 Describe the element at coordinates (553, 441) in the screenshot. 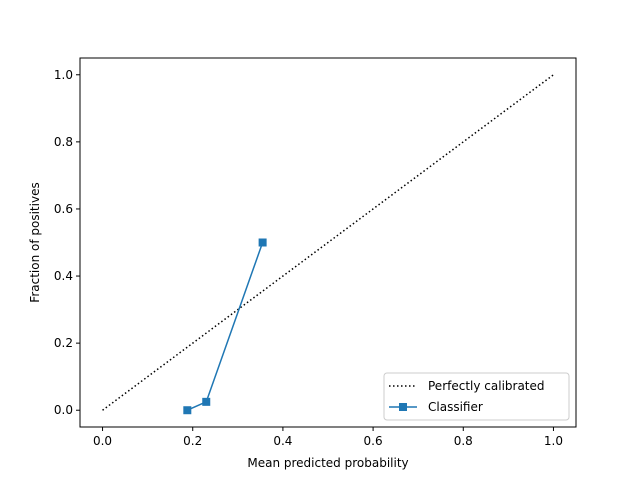

I see `x-tick-label: 1.0` at that location.